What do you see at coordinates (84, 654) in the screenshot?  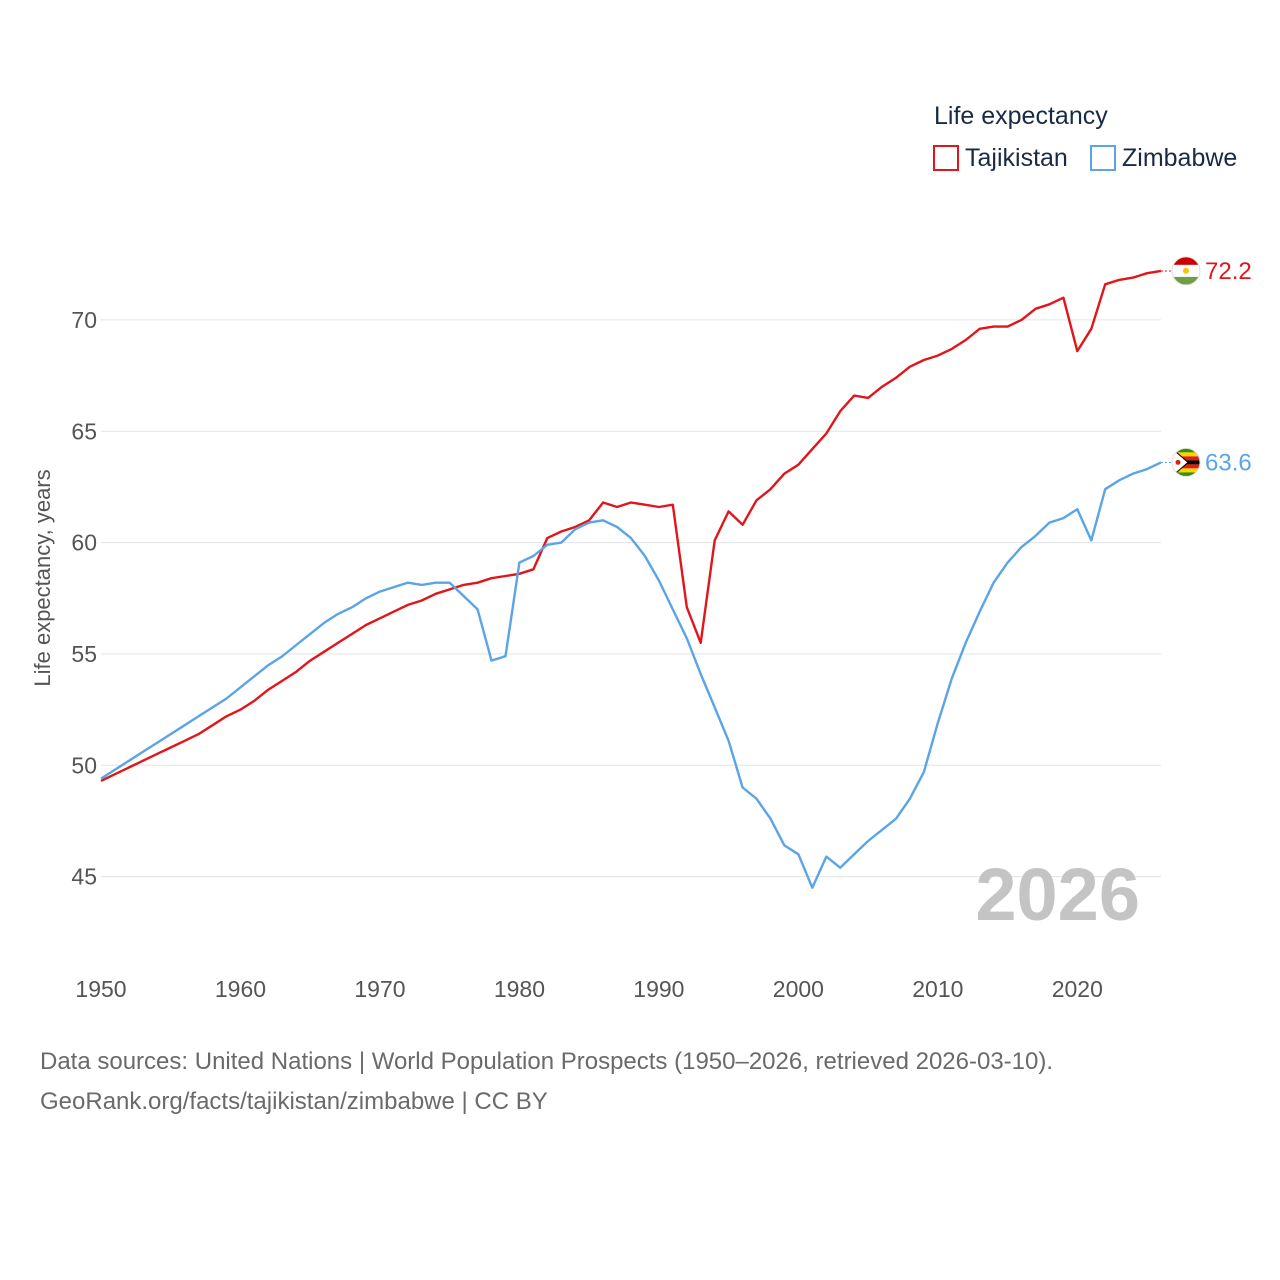 I see `y-tick-label: 55` at bounding box center [84, 654].